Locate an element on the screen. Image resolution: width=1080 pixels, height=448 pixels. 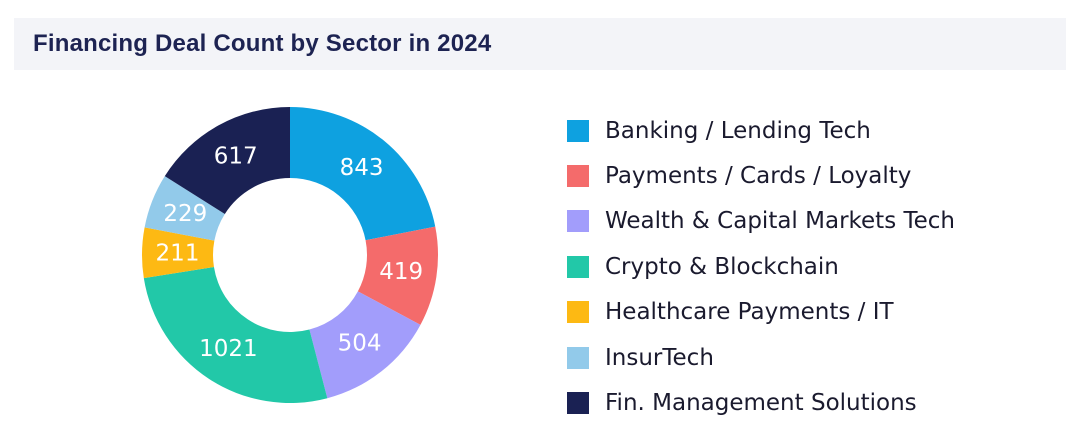
slice-value-label: 419 is located at coordinates (401, 272).